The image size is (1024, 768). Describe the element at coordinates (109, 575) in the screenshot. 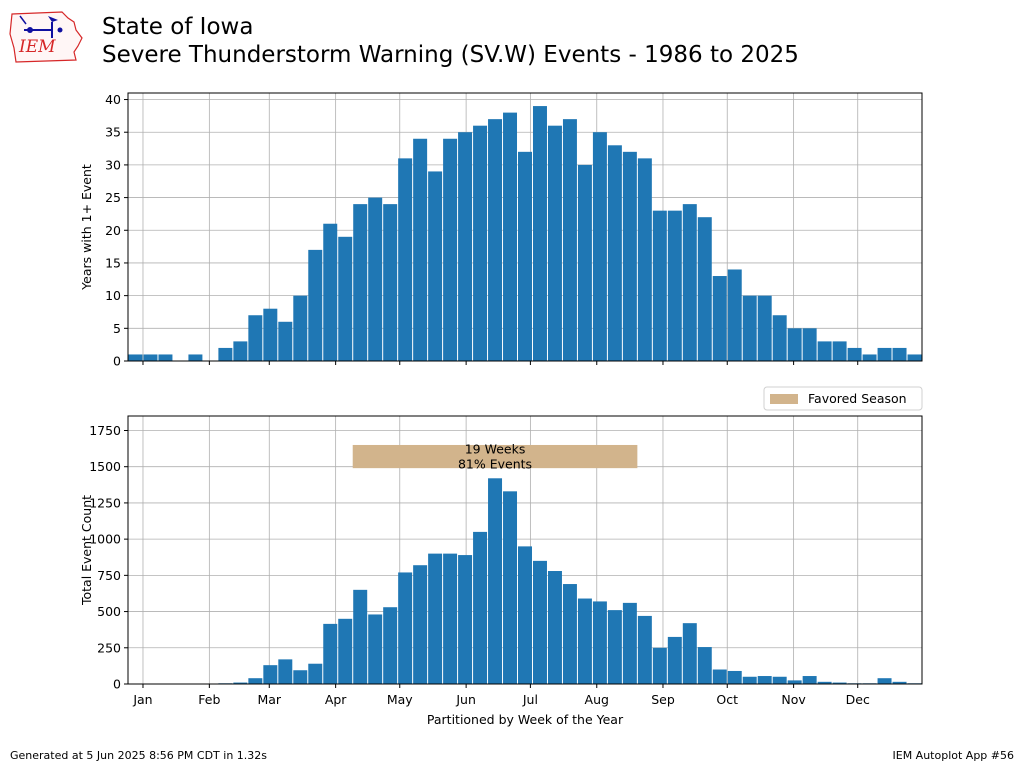

I see `y-tick-label: 750` at that location.